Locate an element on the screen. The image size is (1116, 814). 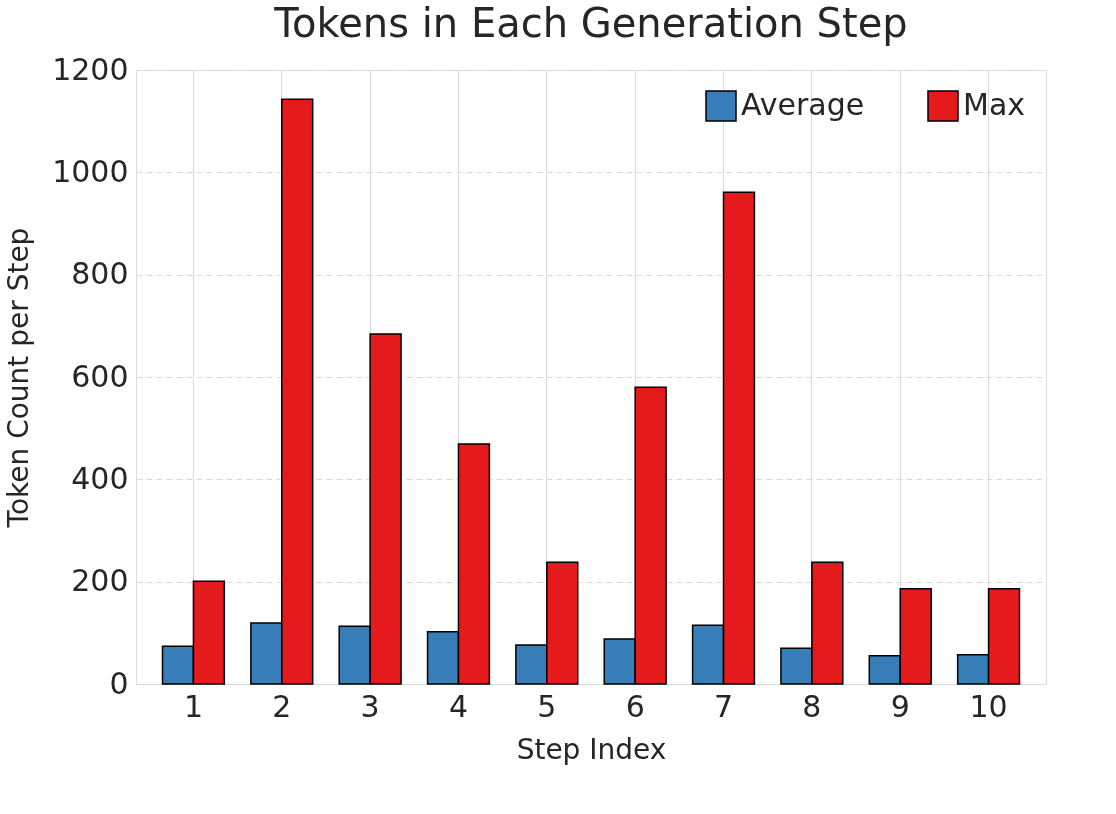
y-tick-label: 1200 is located at coordinates (90, 69).